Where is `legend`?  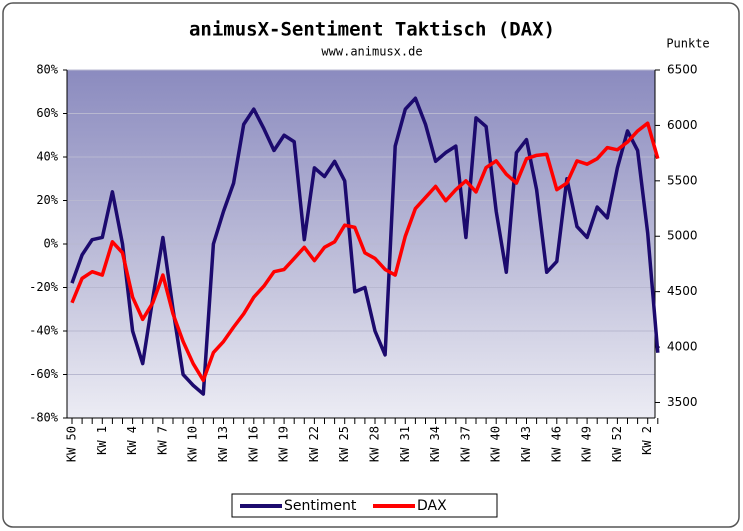 legend is located at coordinates (364, 505).